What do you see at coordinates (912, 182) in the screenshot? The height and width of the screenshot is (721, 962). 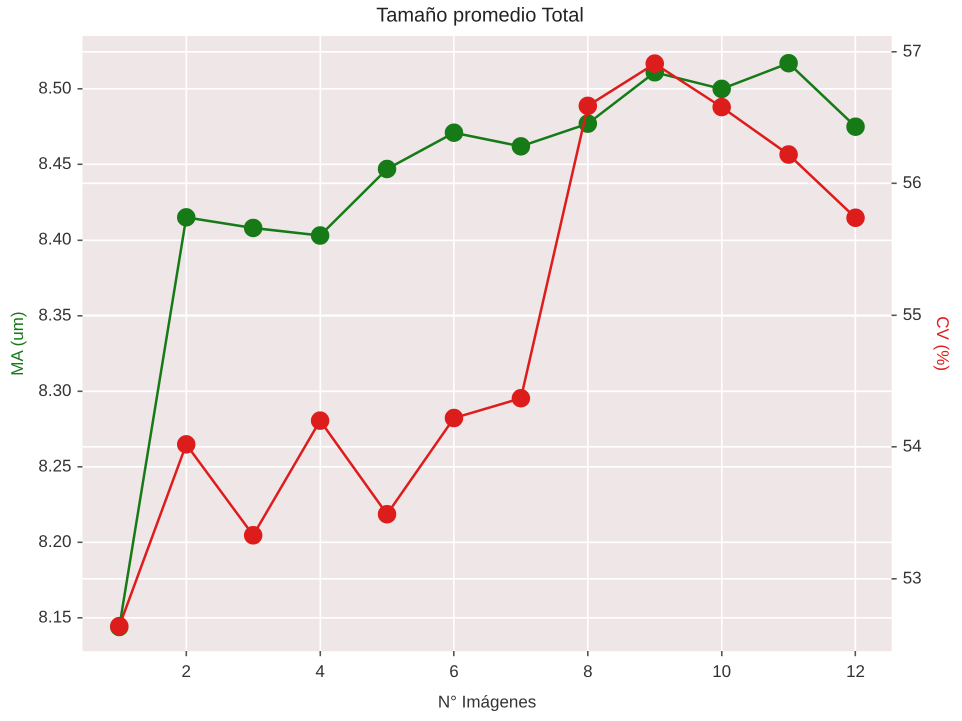 I see `y2-tick-label: 56` at bounding box center [912, 182].